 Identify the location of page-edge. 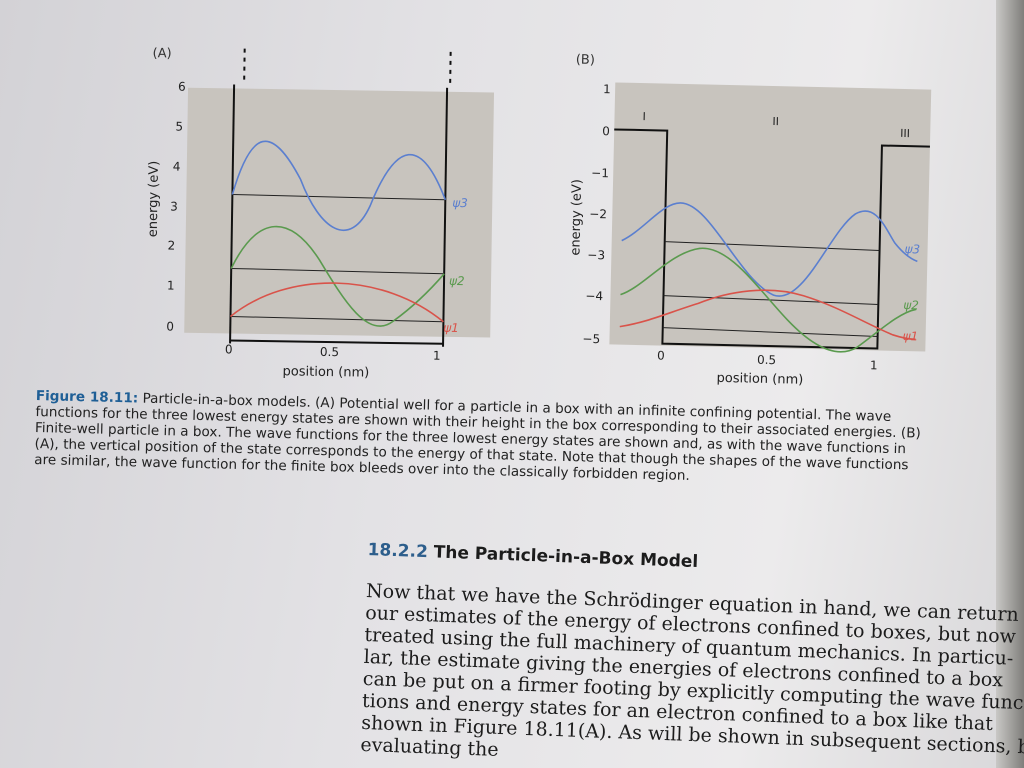
(1010, 384).